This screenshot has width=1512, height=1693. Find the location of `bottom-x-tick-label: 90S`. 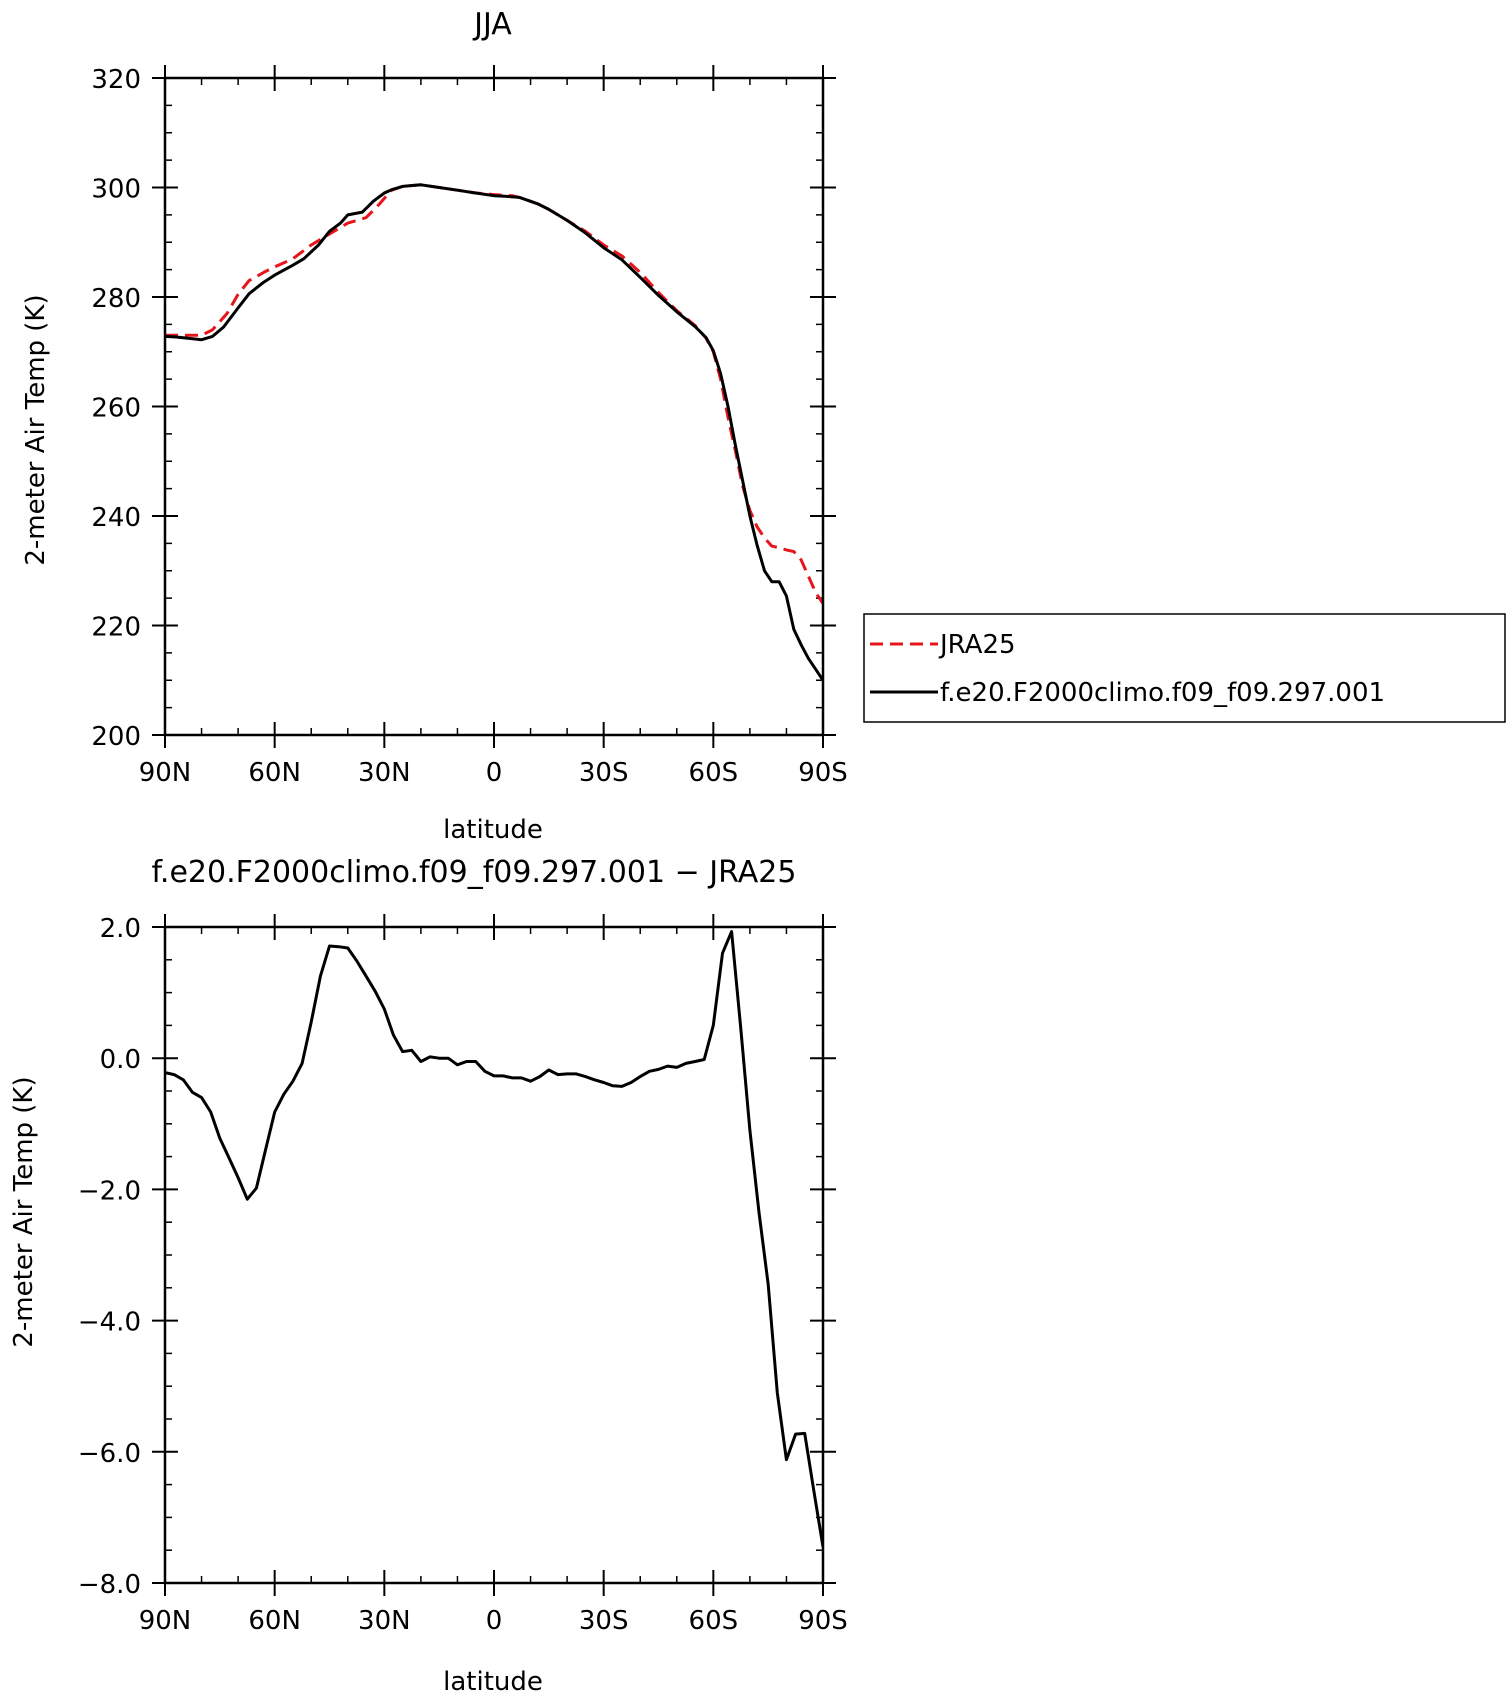

bottom-x-tick-label: 90S is located at coordinates (823, 1621).